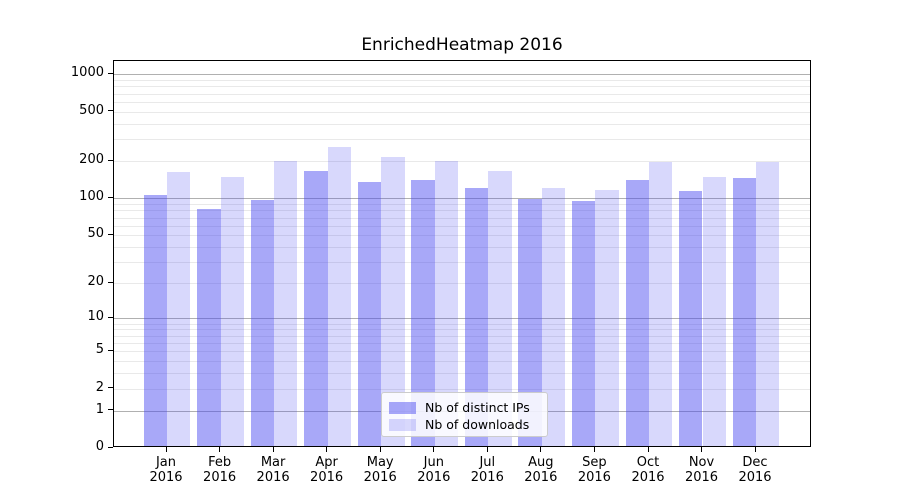  What do you see at coordinates (220, 470) in the screenshot?
I see `x-tick-label: Feb 2016` at bounding box center [220, 470].